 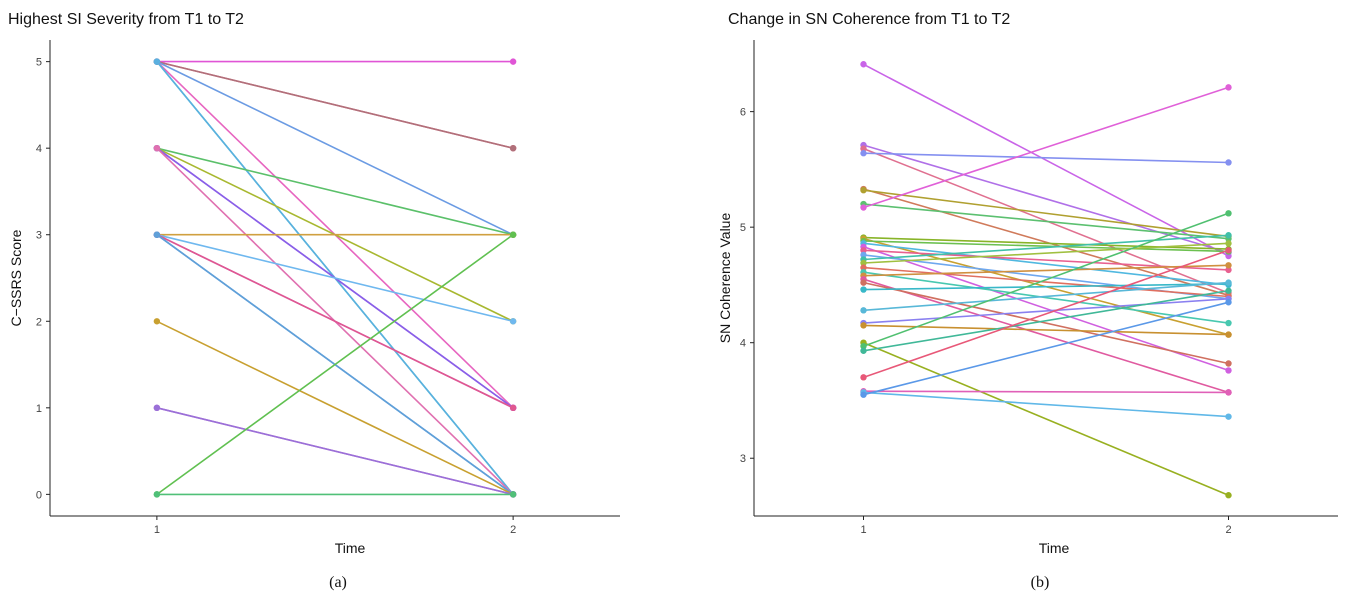 What do you see at coordinates (16, 277) in the screenshot?
I see `panel-a-y-label: C−SSRS Score` at bounding box center [16, 277].